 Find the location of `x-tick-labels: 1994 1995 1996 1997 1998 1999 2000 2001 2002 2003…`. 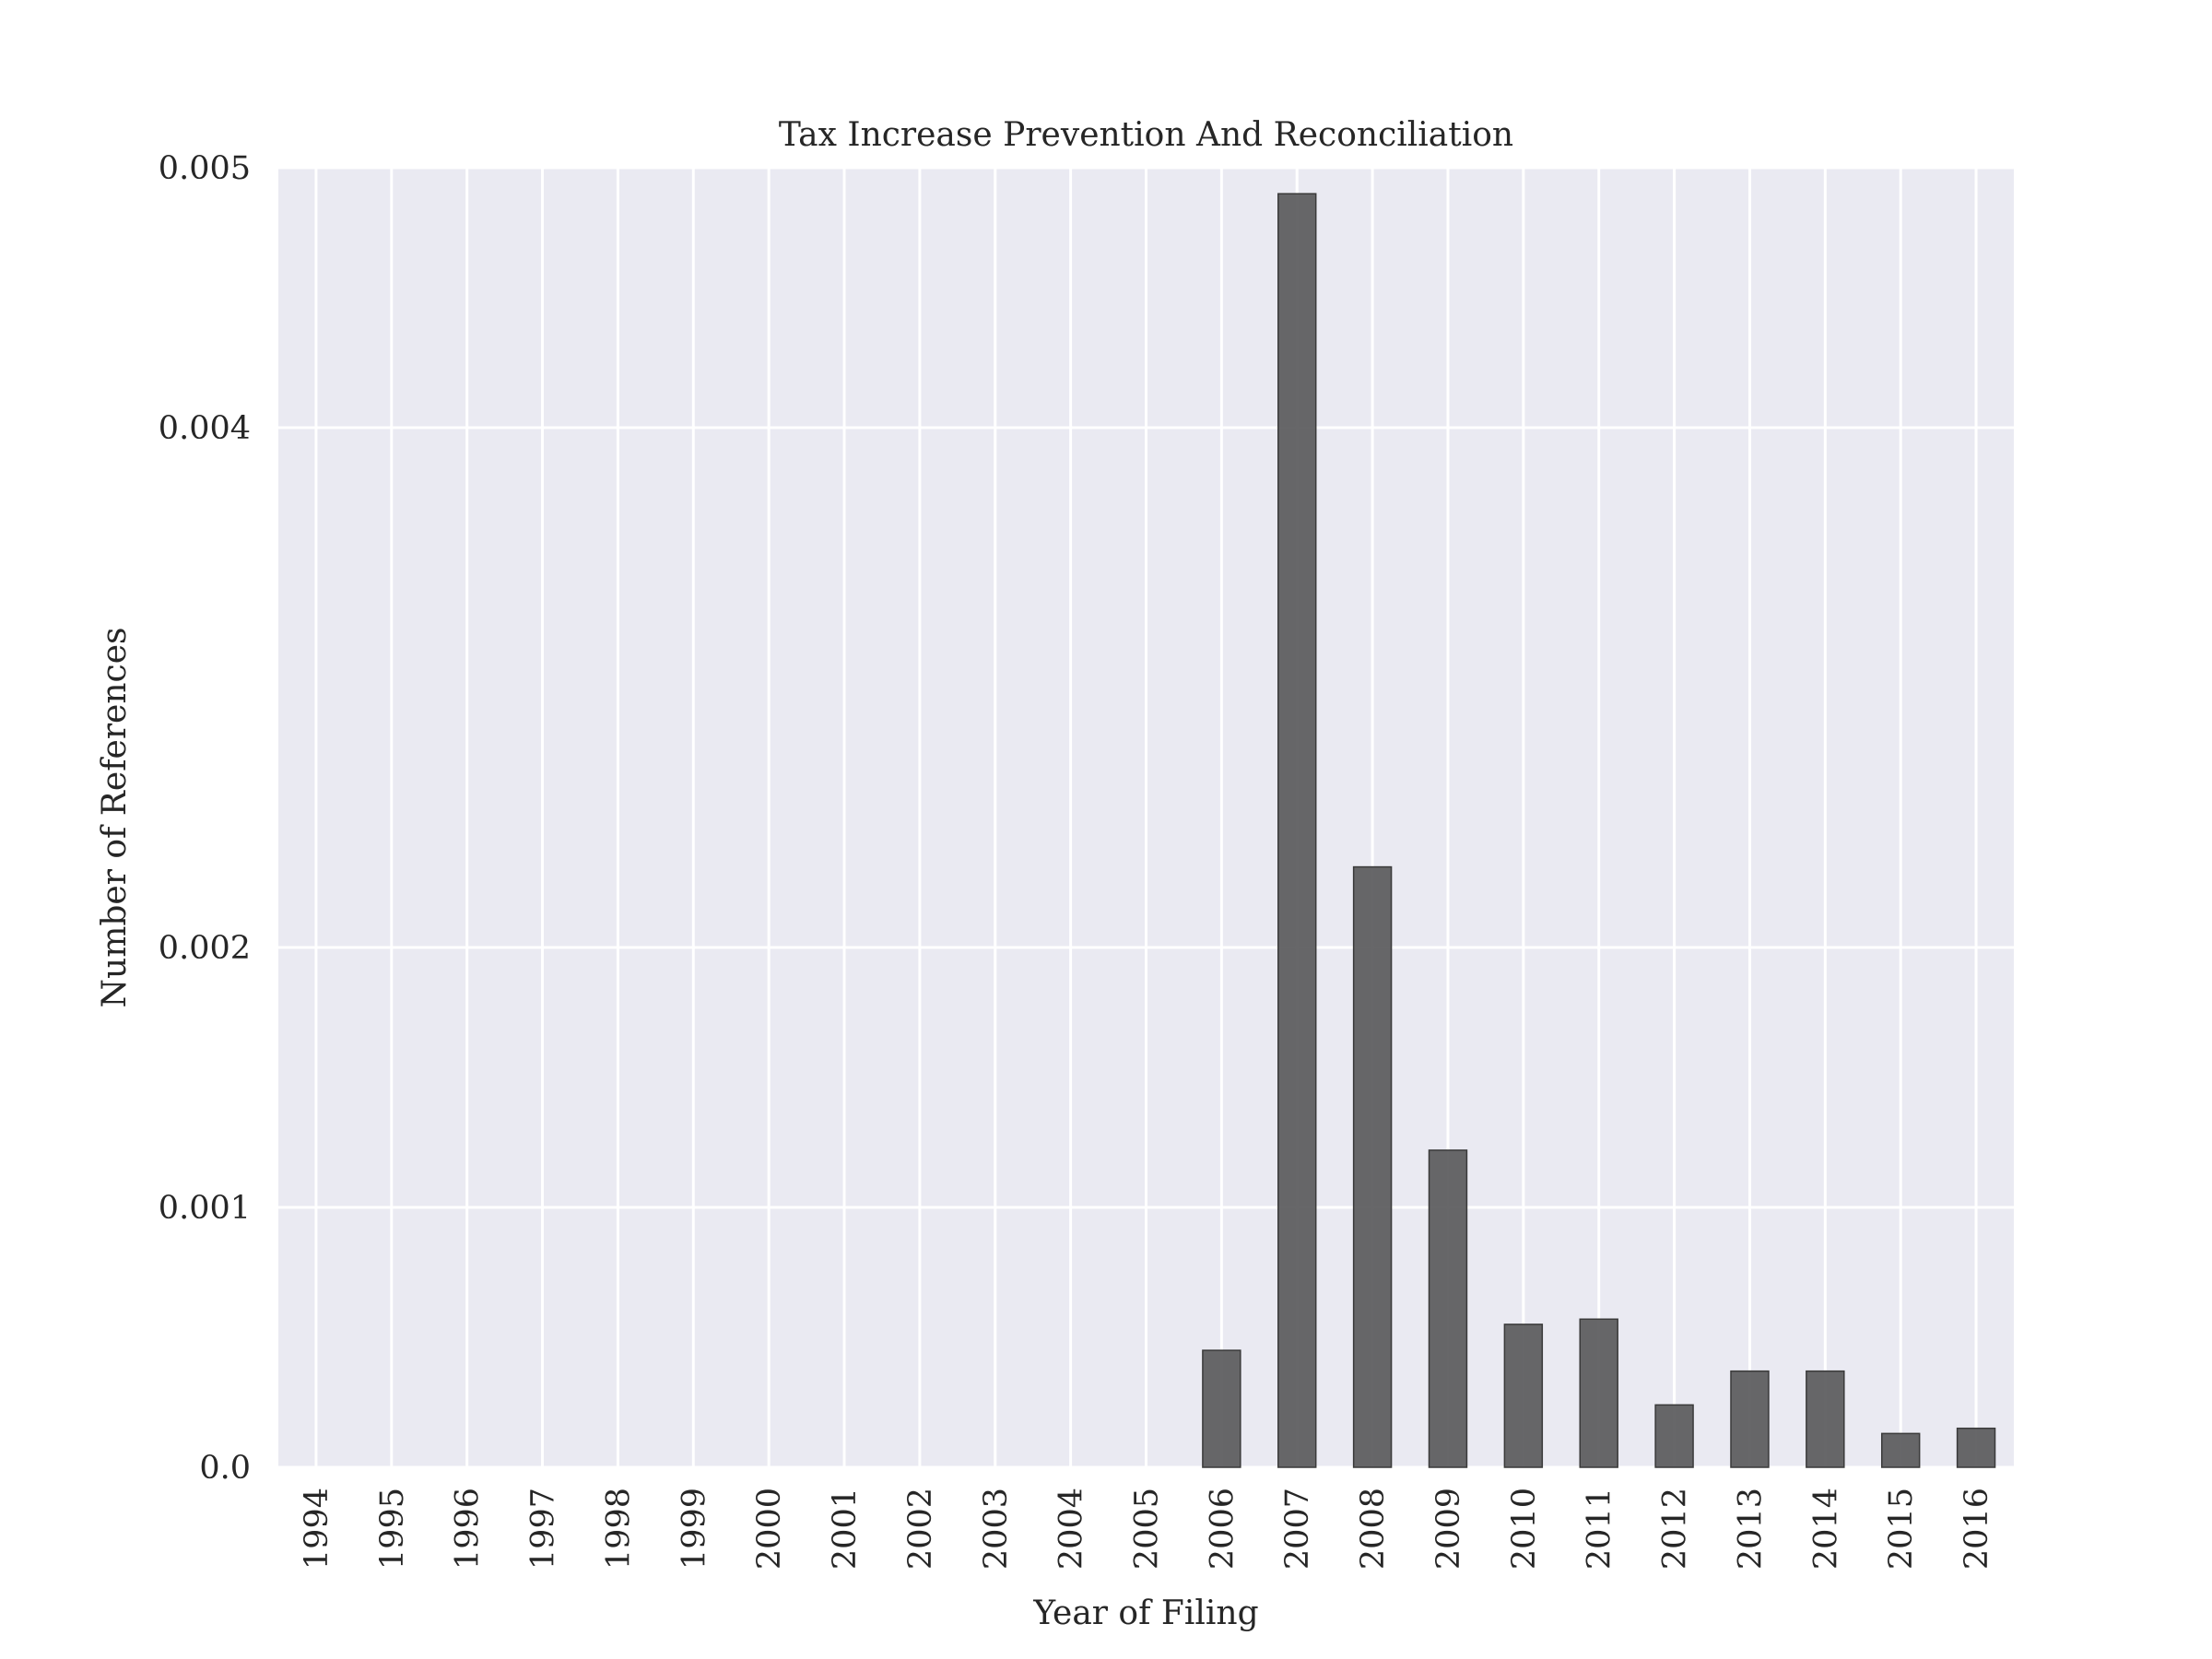

x-tick-labels: 1994 1995 1996 1997 1998 1999 2000 2001 2002 2003… is located at coordinates (1147, 1529).